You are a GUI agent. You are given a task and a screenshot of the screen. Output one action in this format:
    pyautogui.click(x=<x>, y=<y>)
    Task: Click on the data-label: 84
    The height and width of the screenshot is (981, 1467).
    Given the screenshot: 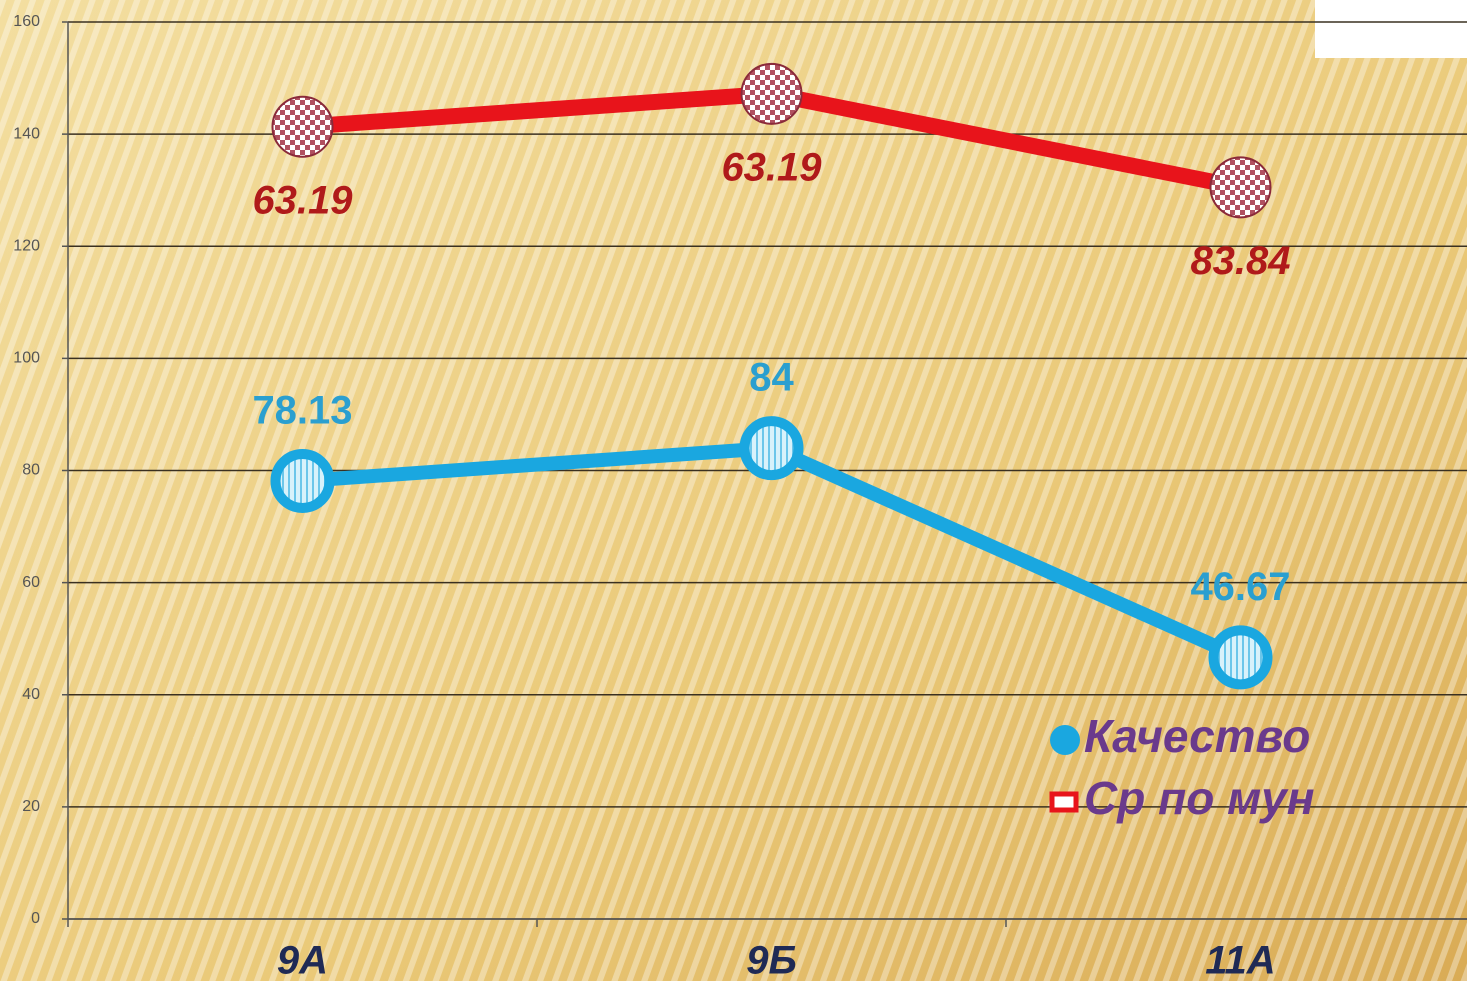 What is the action you would take?
    pyautogui.click(x=771, y=378)
    